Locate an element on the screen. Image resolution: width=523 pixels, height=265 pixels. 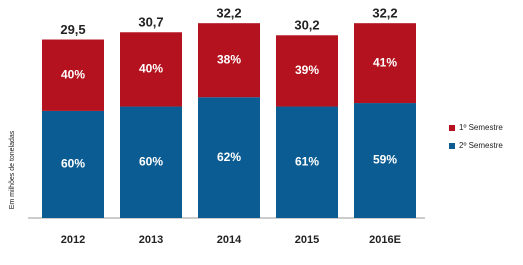
segment-label: 59% is located at coordinates (385, 160).